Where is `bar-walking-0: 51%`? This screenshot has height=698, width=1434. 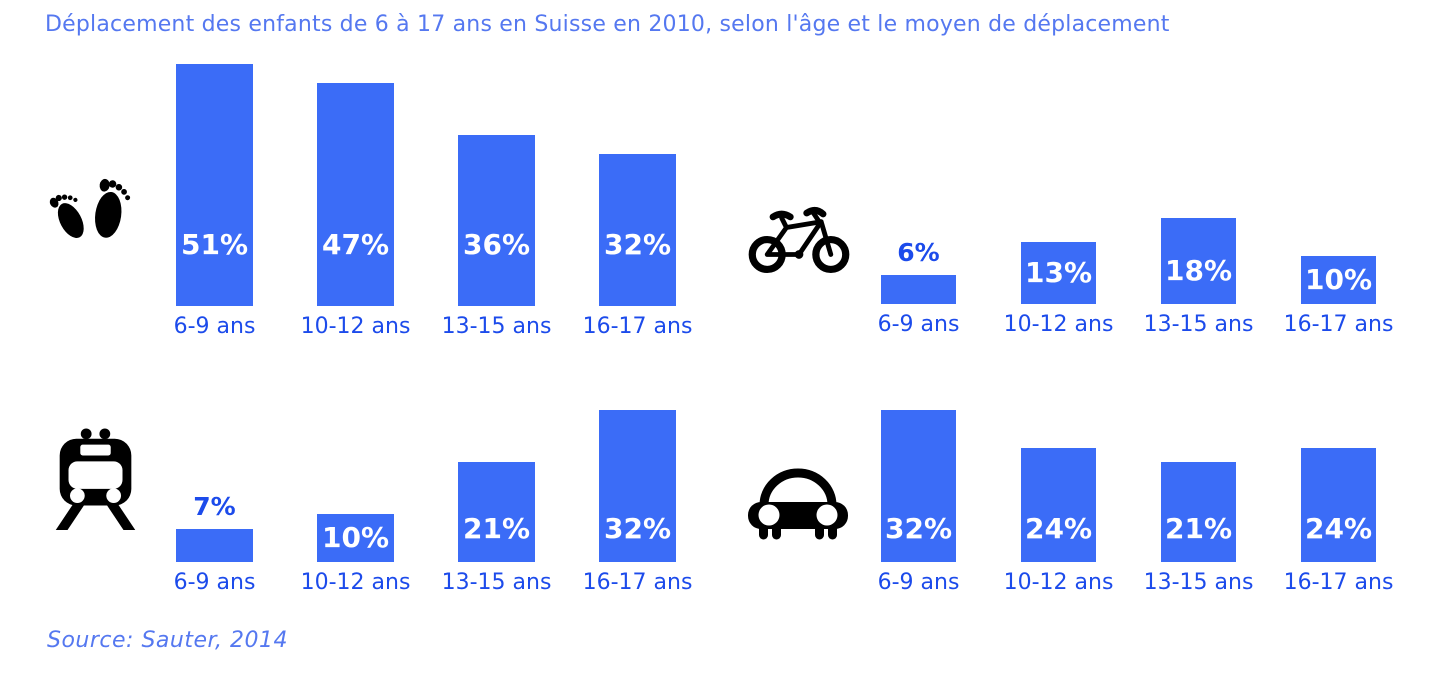
bar-walking-0: 51% is located at coordinates (214, 185).